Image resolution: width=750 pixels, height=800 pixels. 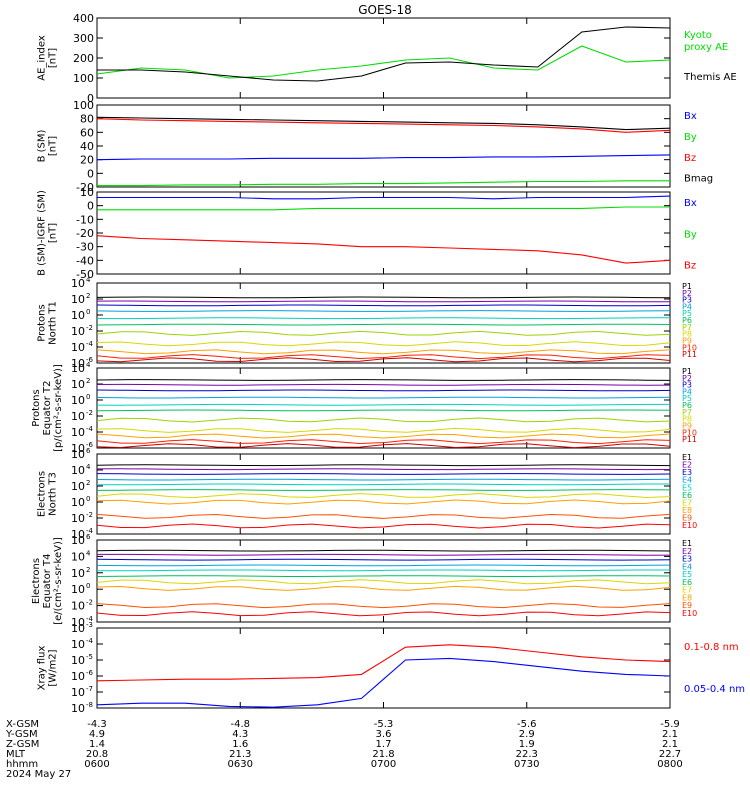 I want to click on legend-entry: 0.05-0.4 nm, so click(x=714, y=689).